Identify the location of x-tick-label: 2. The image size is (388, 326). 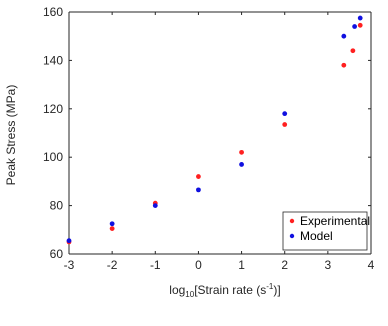
(284, 265).